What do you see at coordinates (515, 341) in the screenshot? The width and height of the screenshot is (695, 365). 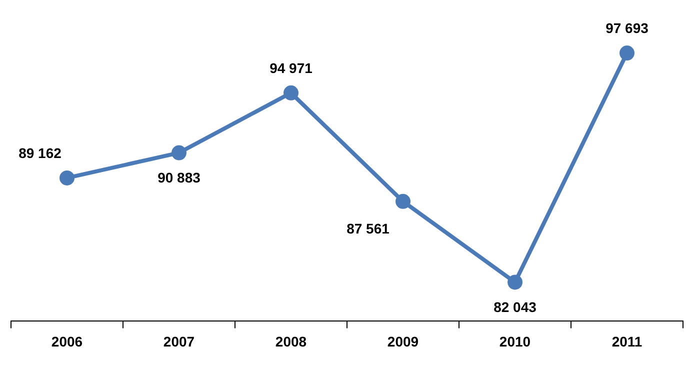 I see `x-tick-label: 2010` at bounding box center [515, 341].